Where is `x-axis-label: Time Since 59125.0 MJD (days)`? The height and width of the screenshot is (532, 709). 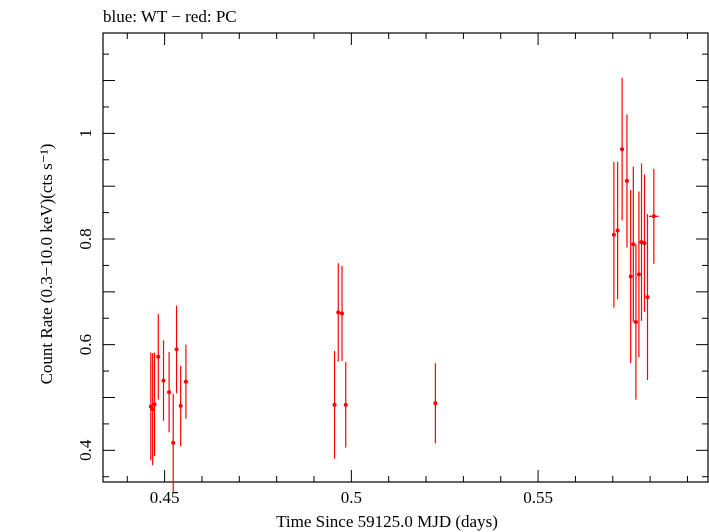
x-axis-label: Time Since 59125.0 MJD (days) is located at coordinates (387, 521).